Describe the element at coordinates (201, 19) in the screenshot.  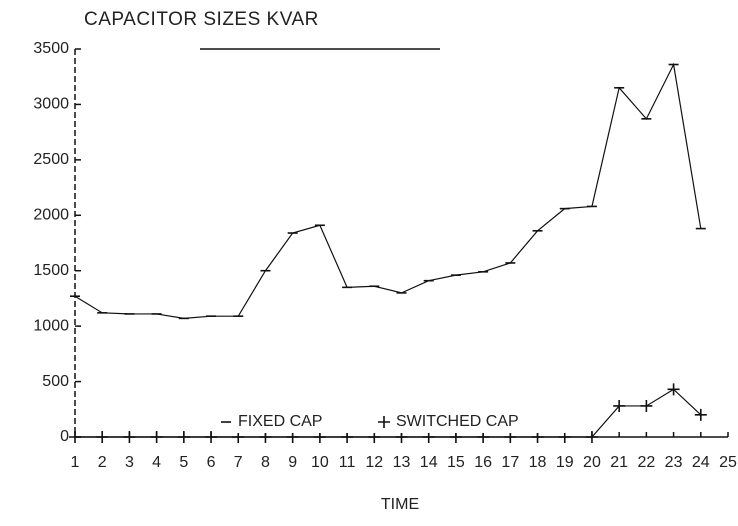
I see `chart-title: CAPACITOR SIZES KVAR` at that location.